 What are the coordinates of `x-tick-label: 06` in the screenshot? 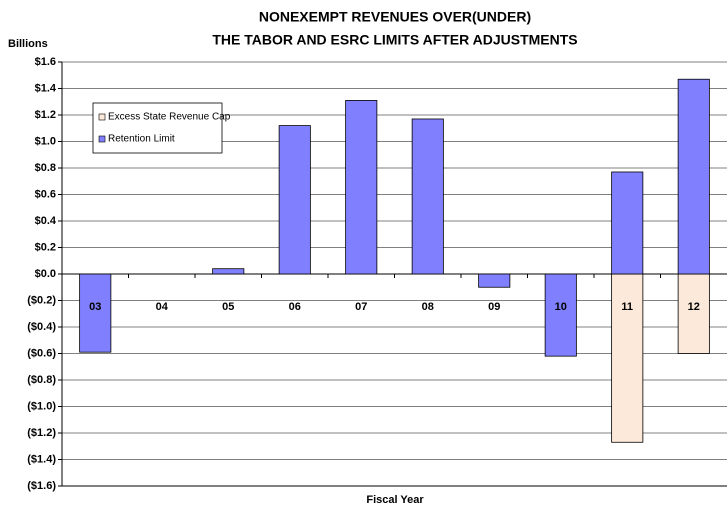 It's located at (295, 307).